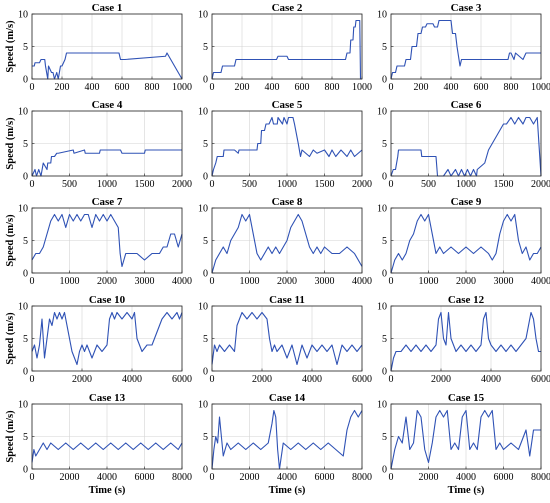  I want to click on subplot-title: Case 13, so click(107, 398).